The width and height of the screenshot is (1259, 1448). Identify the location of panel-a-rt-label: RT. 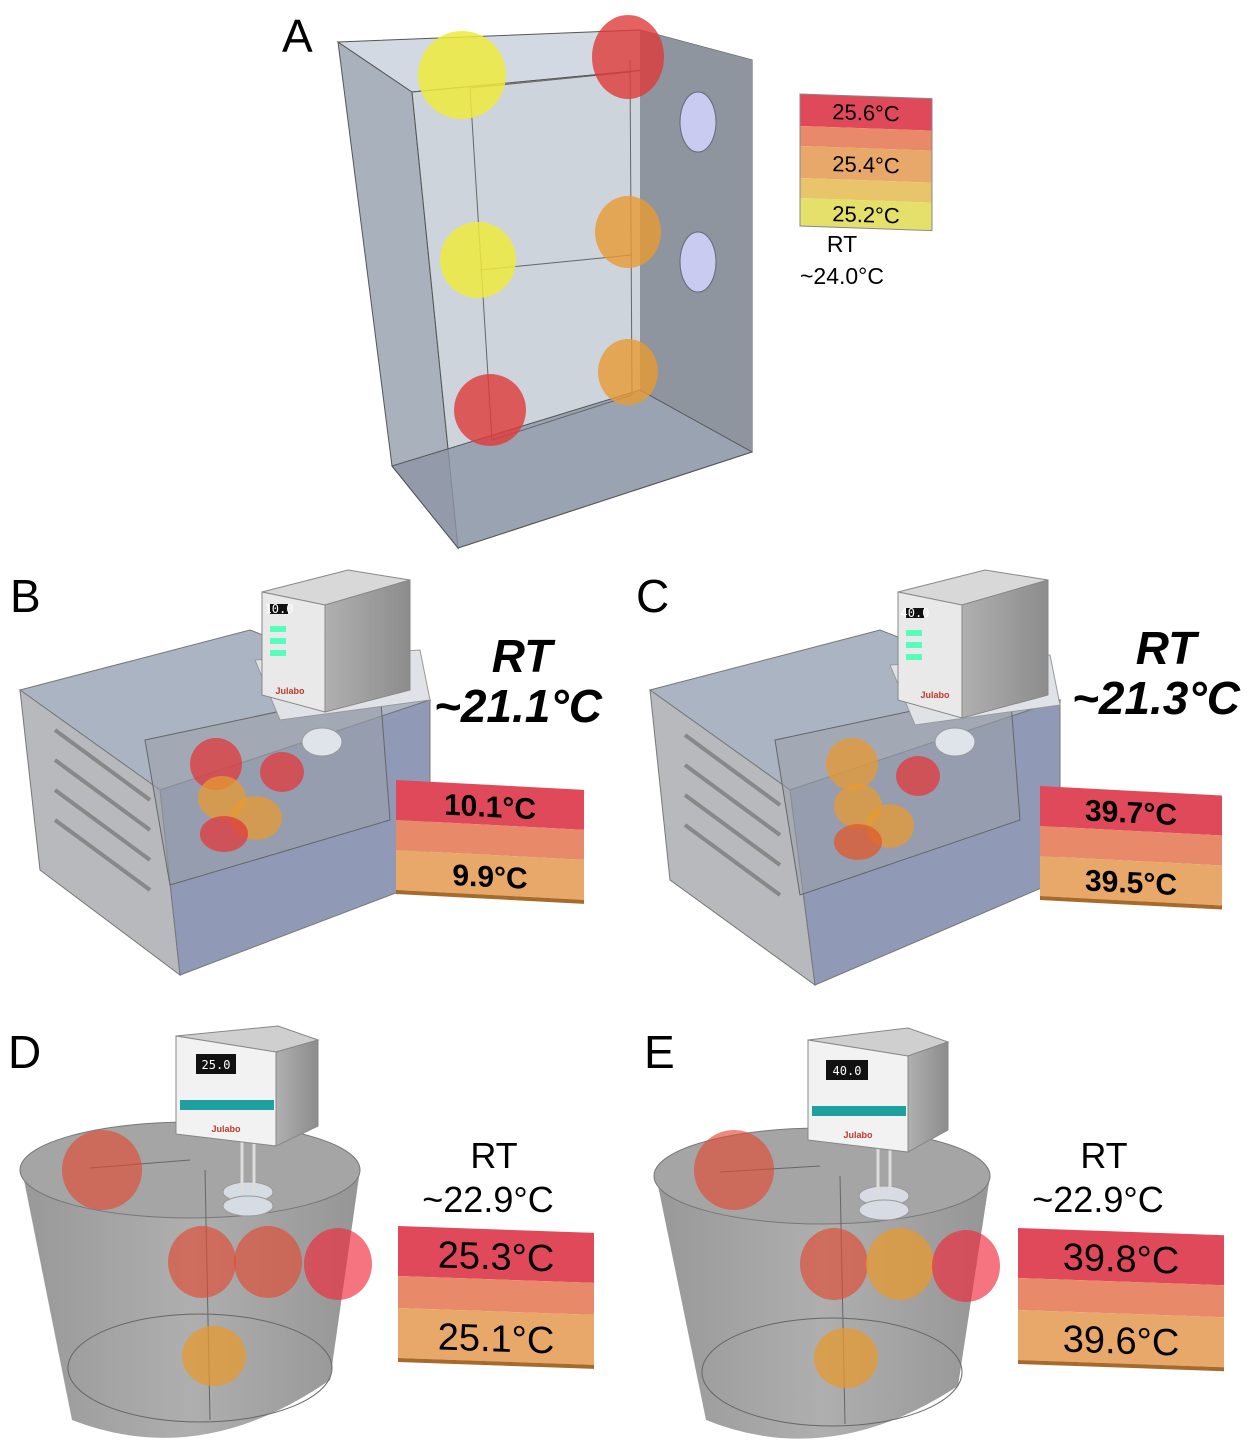
(842, 244).